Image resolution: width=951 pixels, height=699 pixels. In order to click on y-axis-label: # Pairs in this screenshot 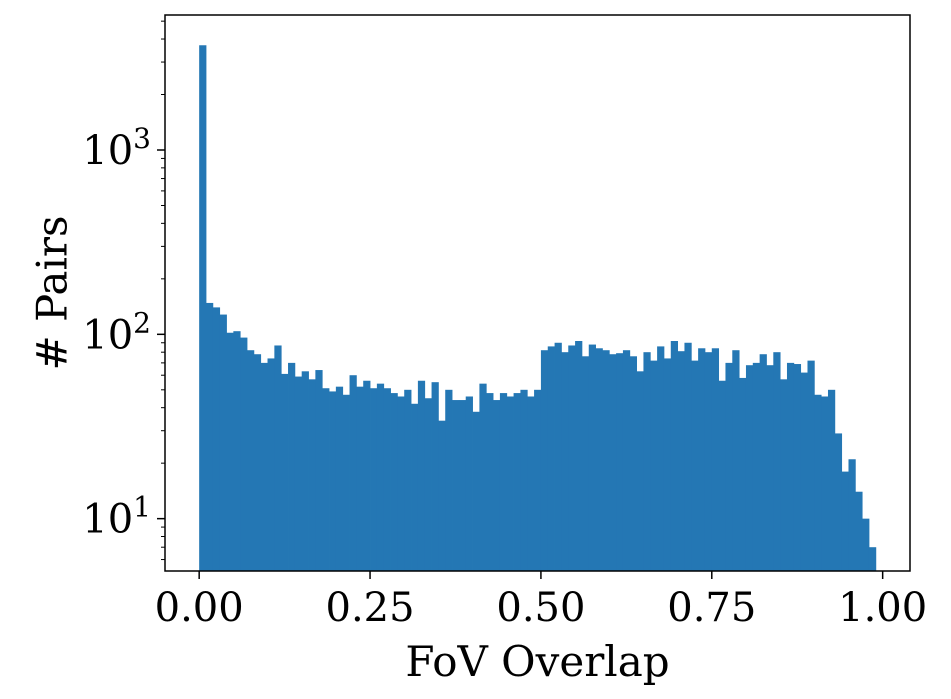, I will do `click(52, 292)`.